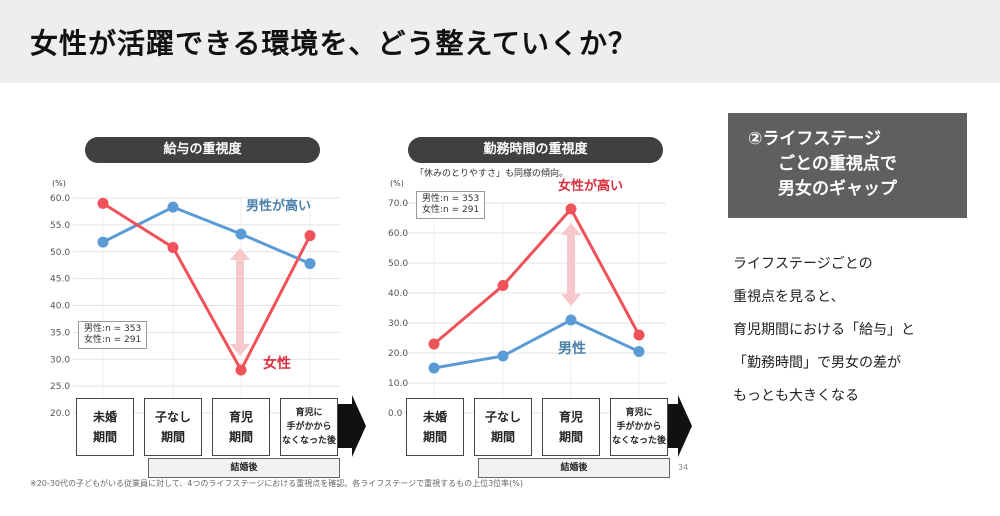 The height and width of the screenshot is (516, 1000). What do you see at coordinates (278, 206) in the screenshot?
I see `annotation-high: 男性が高い` at bounding box center [278, 206].